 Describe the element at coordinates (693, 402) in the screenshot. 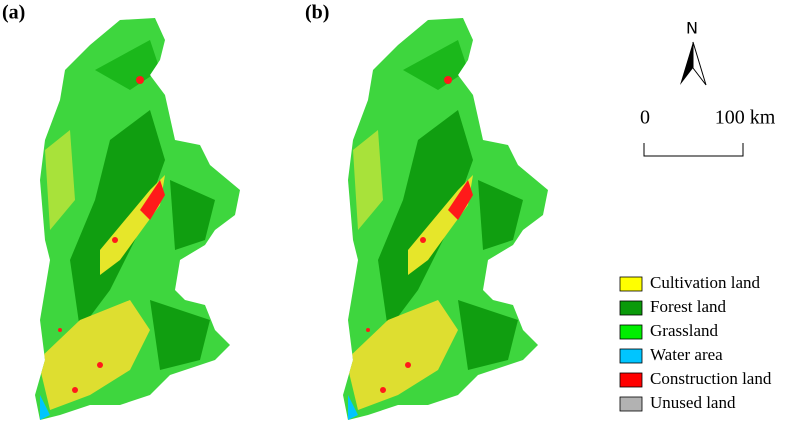

I see `legend-label: Unused land` at that location.